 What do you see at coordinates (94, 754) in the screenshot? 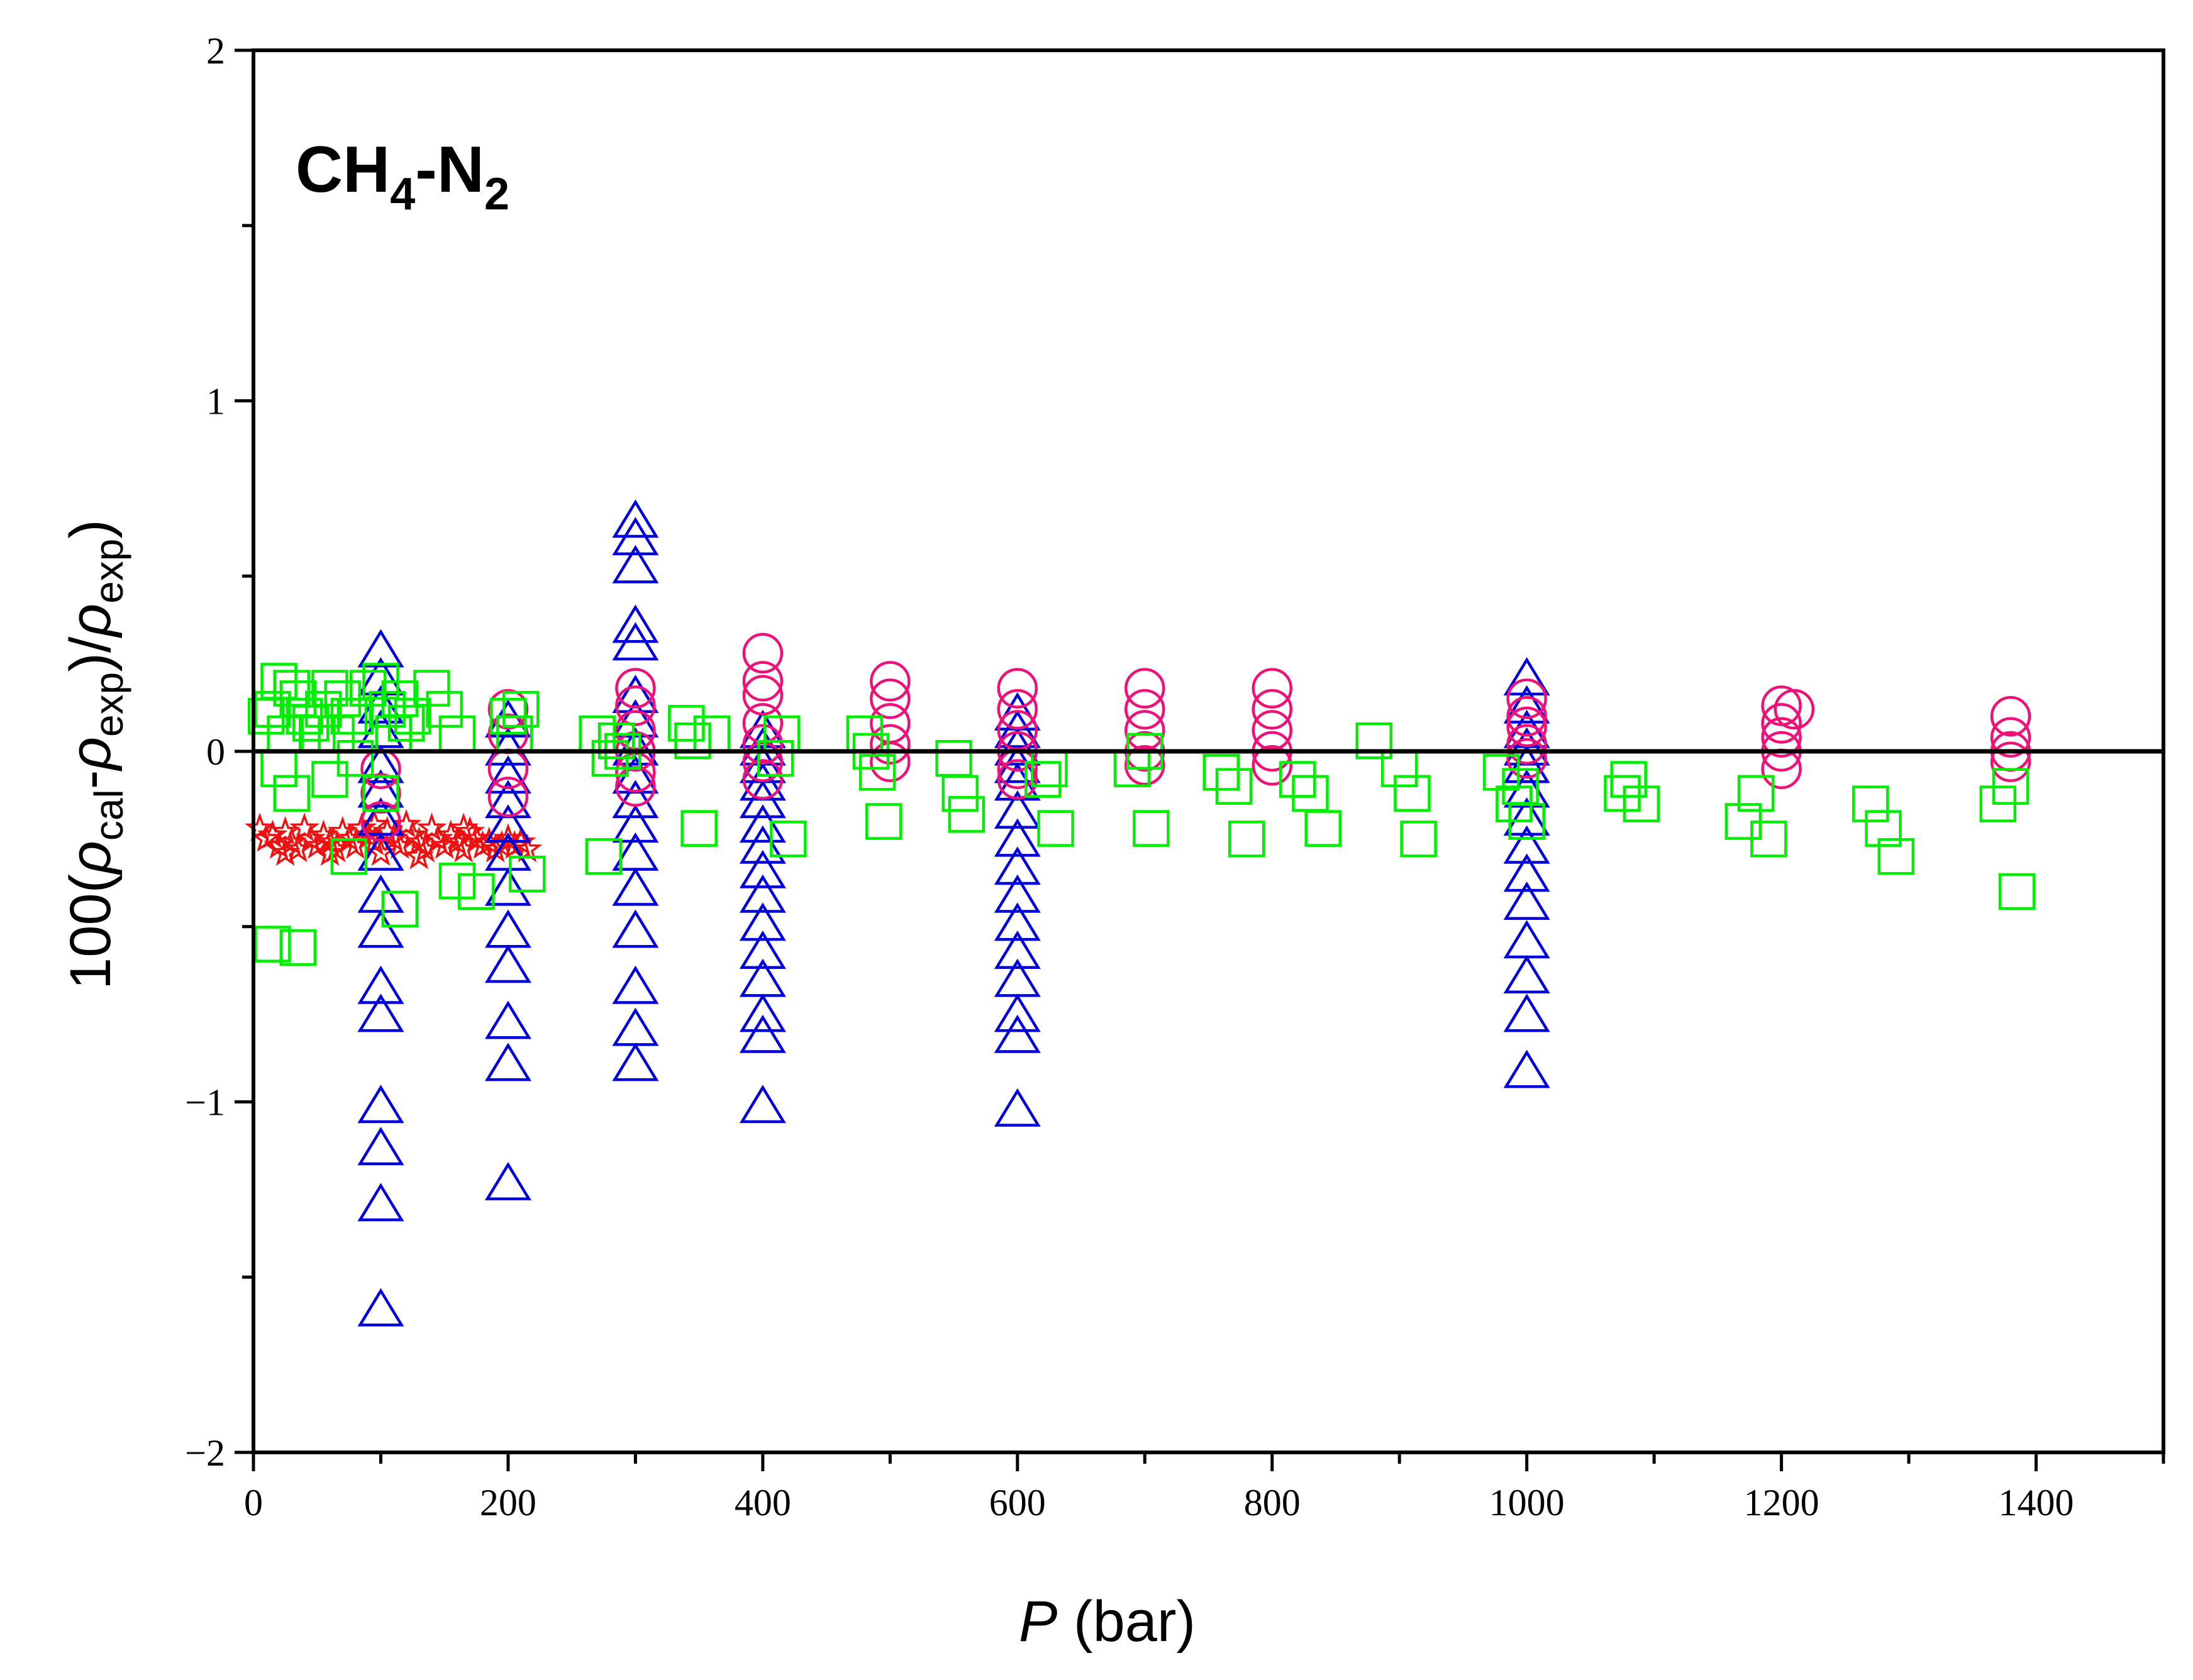
I see `y-axis-title: 100(ρcal-ρexp)/ρexp)` at bounding box center [94, 754].